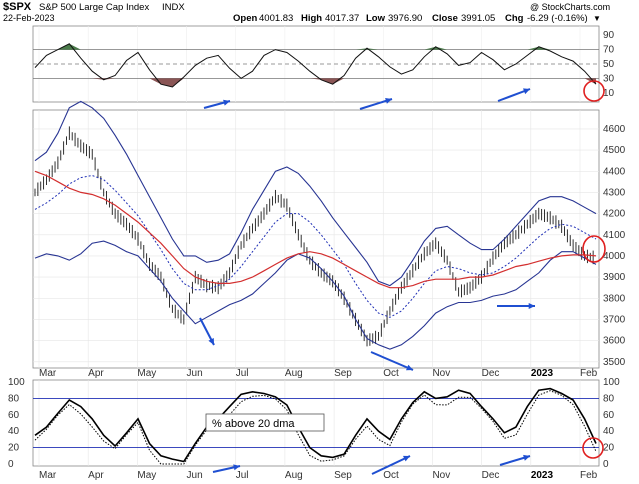  Describe the element at coordinates (614, 192) in the screenshot. I see `price-y-tick-label: 4300` at that location.